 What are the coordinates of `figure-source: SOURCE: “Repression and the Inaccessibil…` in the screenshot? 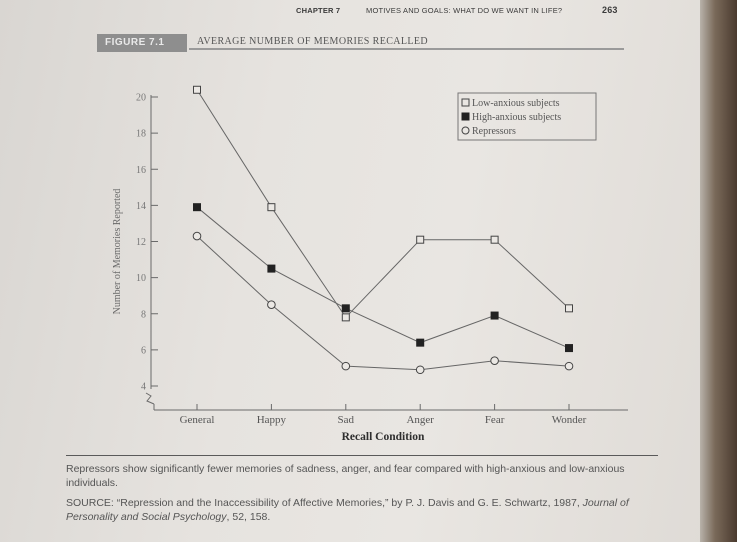 It's located at (371, 510).